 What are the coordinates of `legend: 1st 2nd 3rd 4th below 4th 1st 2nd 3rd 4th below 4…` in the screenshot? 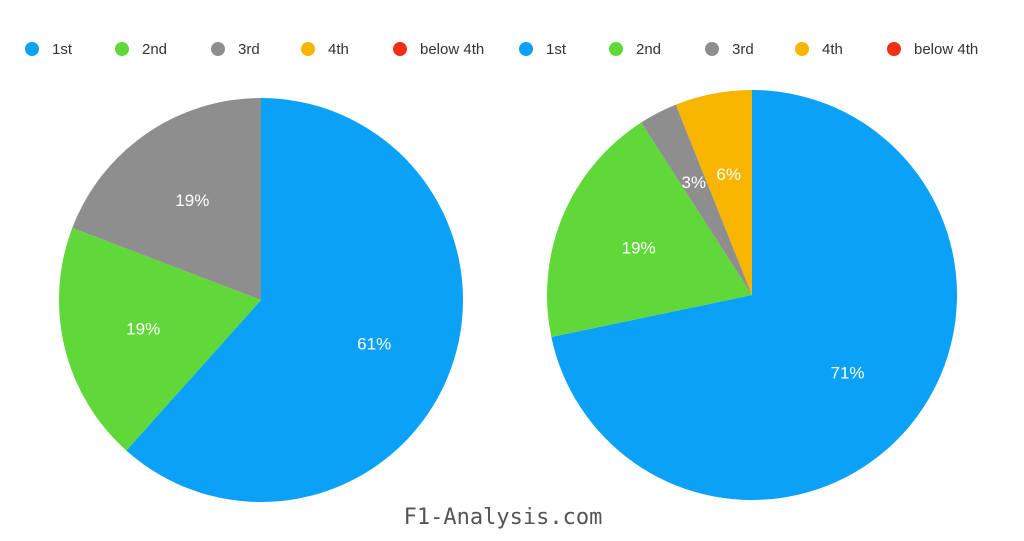 It's located at (501, 49).